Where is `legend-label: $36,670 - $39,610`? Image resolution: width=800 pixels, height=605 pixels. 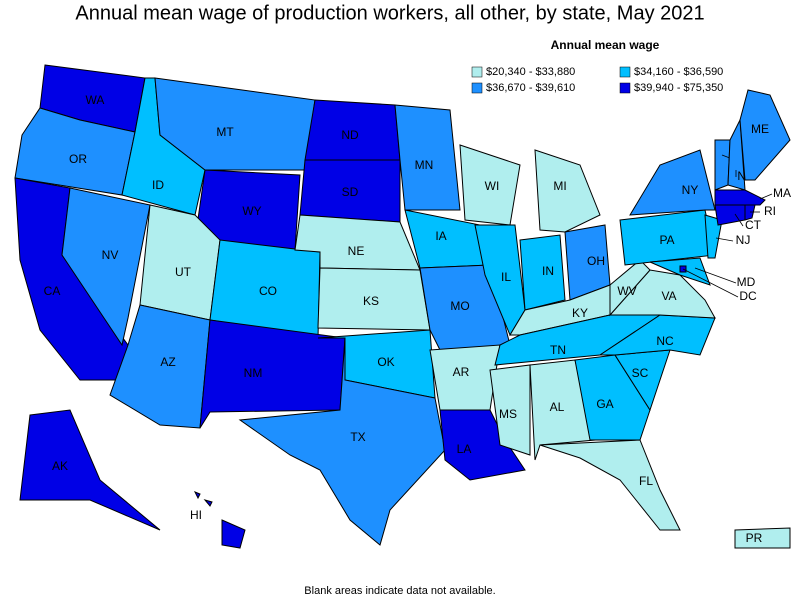
legend-label: $36,670 - $39,610 is located at coordinates (530, 88).